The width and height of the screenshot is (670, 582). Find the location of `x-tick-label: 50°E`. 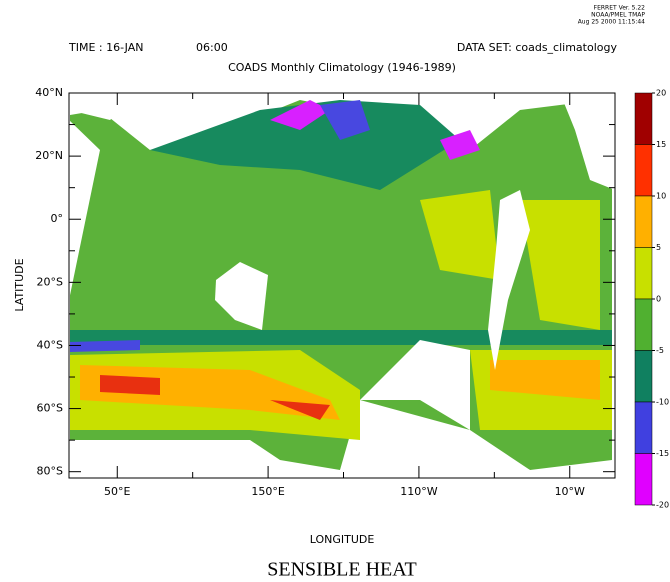

x-tick-label: 50°E is located at coordinates (117, 491).